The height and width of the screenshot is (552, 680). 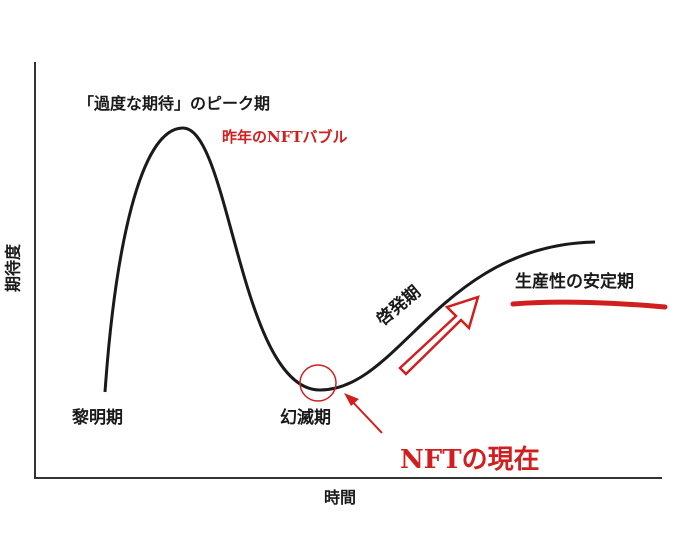 I want to click on x-axis-label: 時間, so click(x=340, y=497).